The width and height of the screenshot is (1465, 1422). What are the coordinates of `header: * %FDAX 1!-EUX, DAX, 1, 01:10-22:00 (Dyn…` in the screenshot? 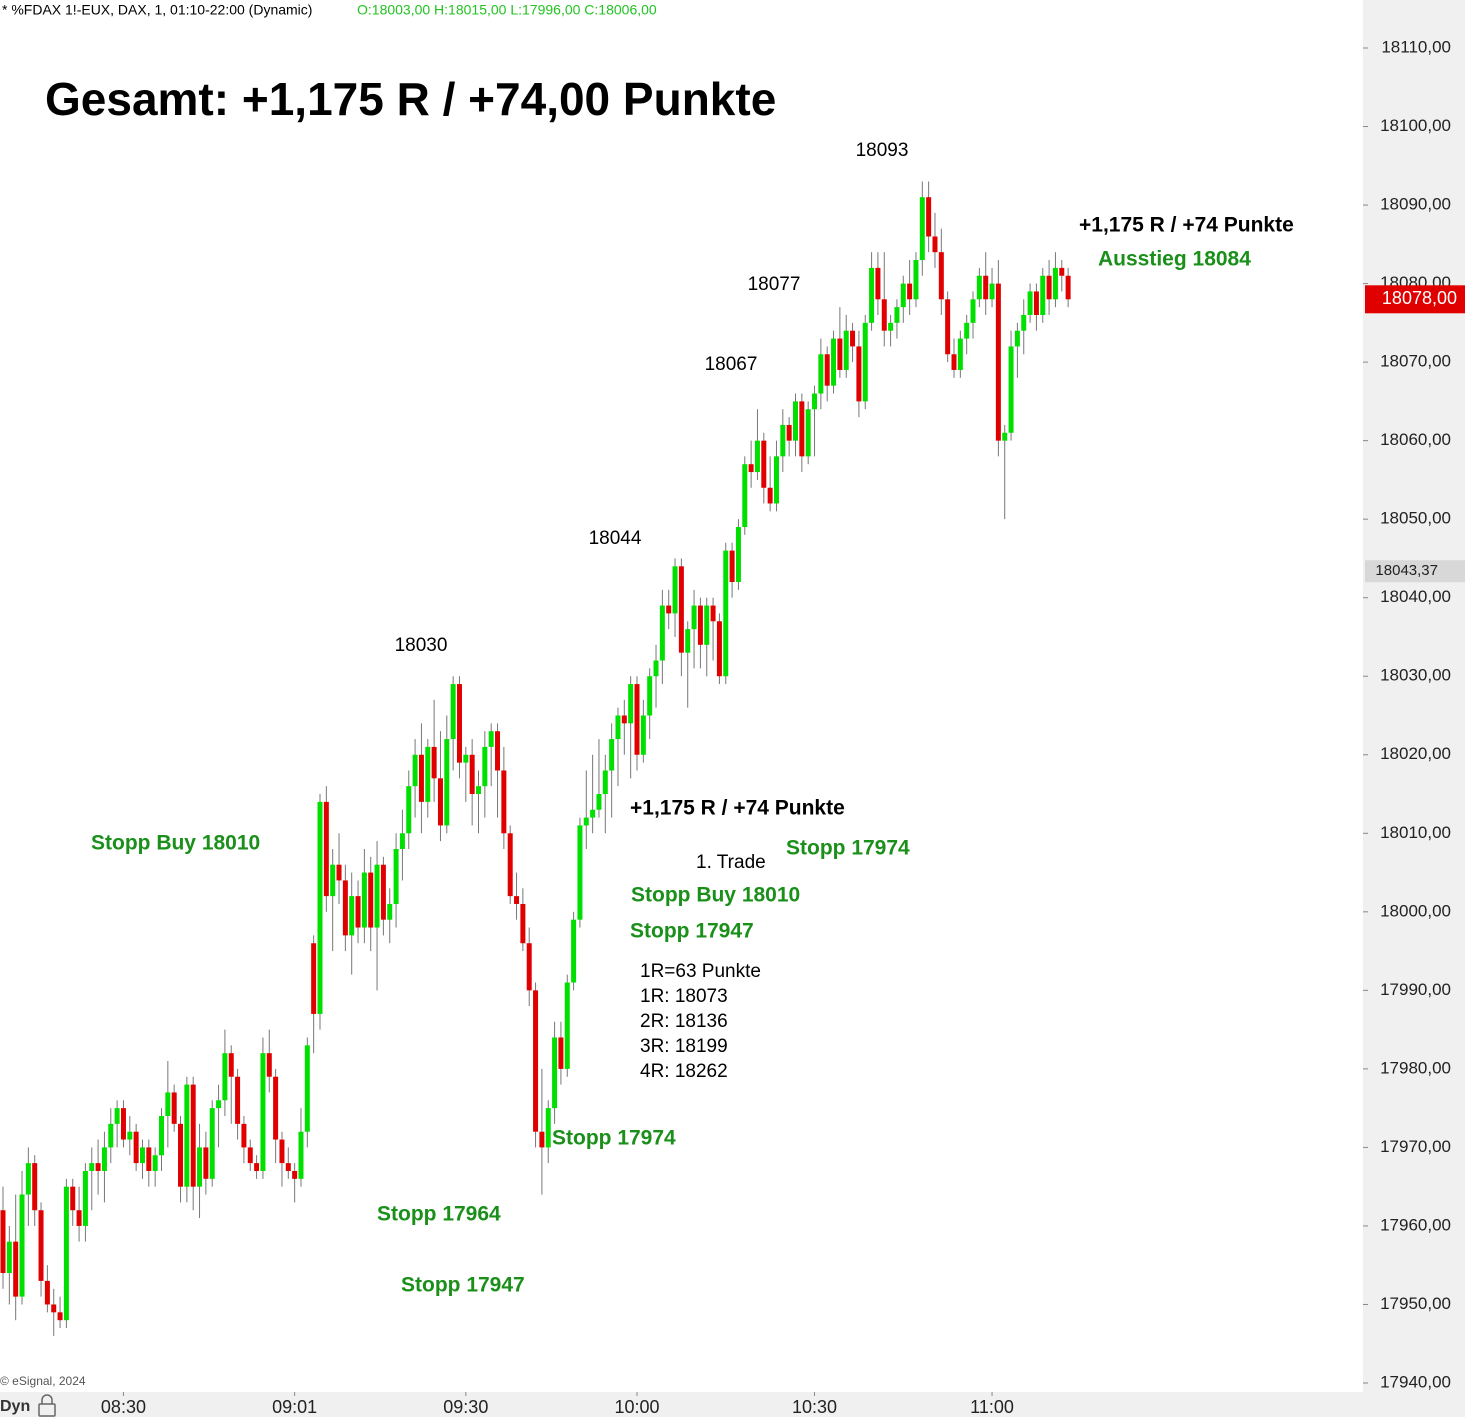 It's located at (157, 10).